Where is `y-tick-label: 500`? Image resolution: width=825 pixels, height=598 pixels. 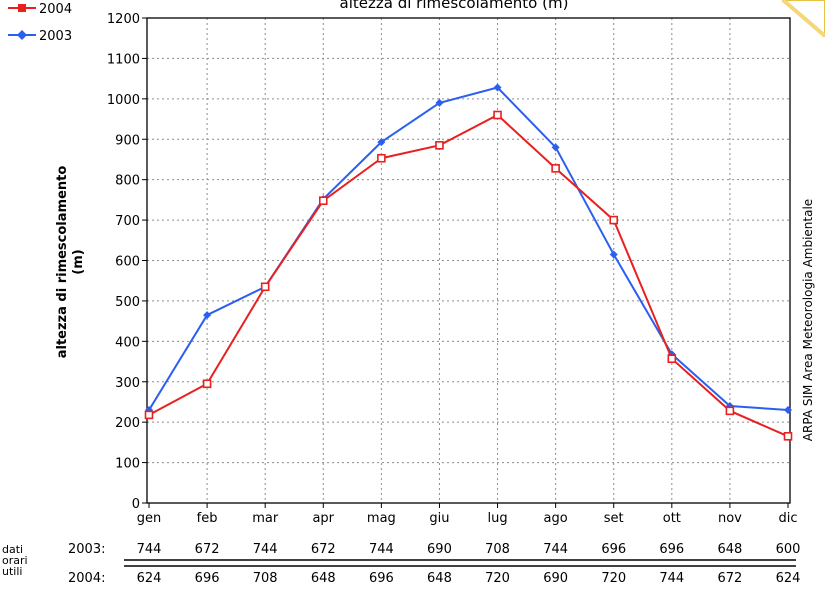
y-tick-label: 500 is located at coordinates (127, 302).